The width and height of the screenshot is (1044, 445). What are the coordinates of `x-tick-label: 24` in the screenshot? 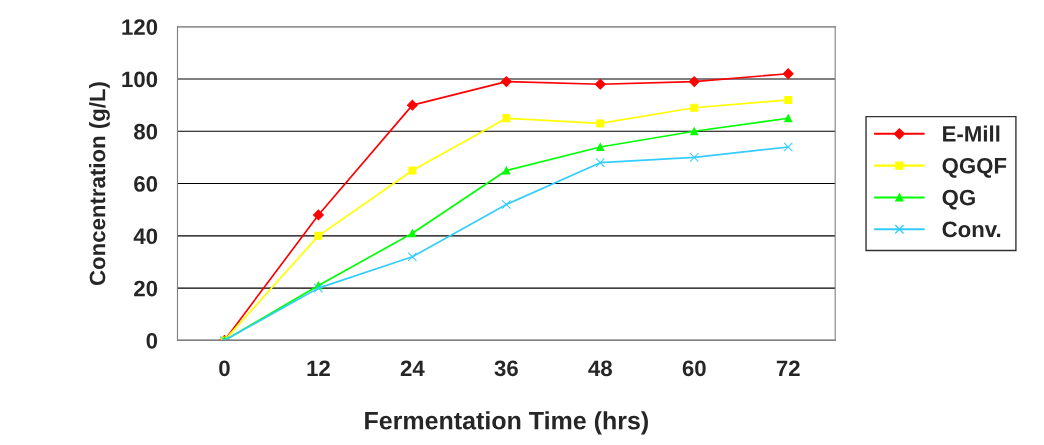 It's located at (412, 368).